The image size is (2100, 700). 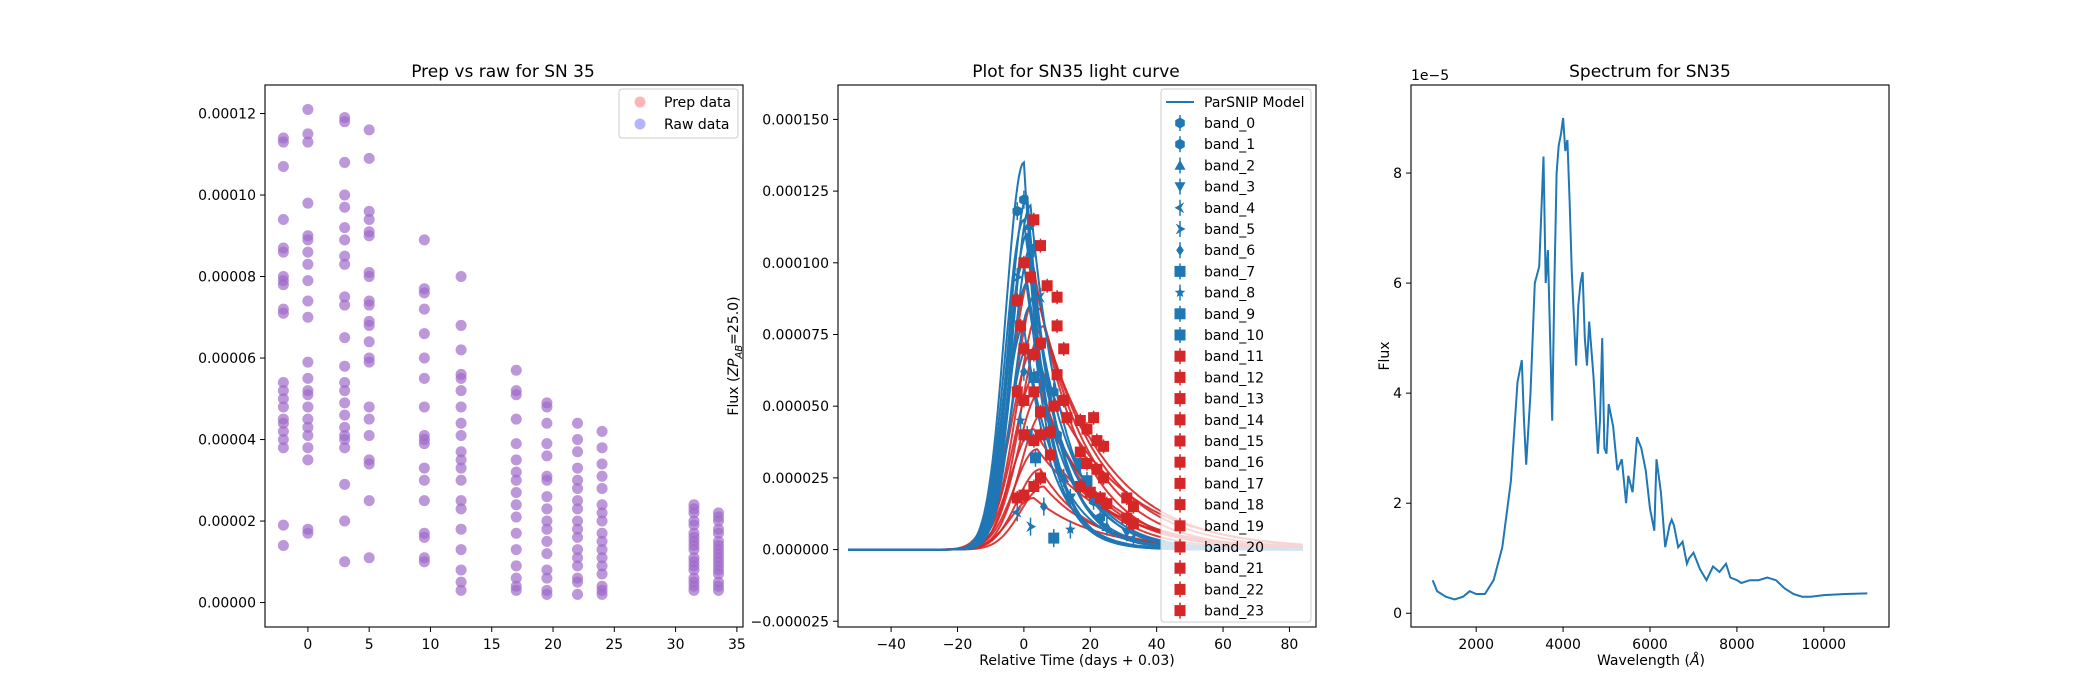 I want to click on spectrum-line, so click(x=1649, y=359).